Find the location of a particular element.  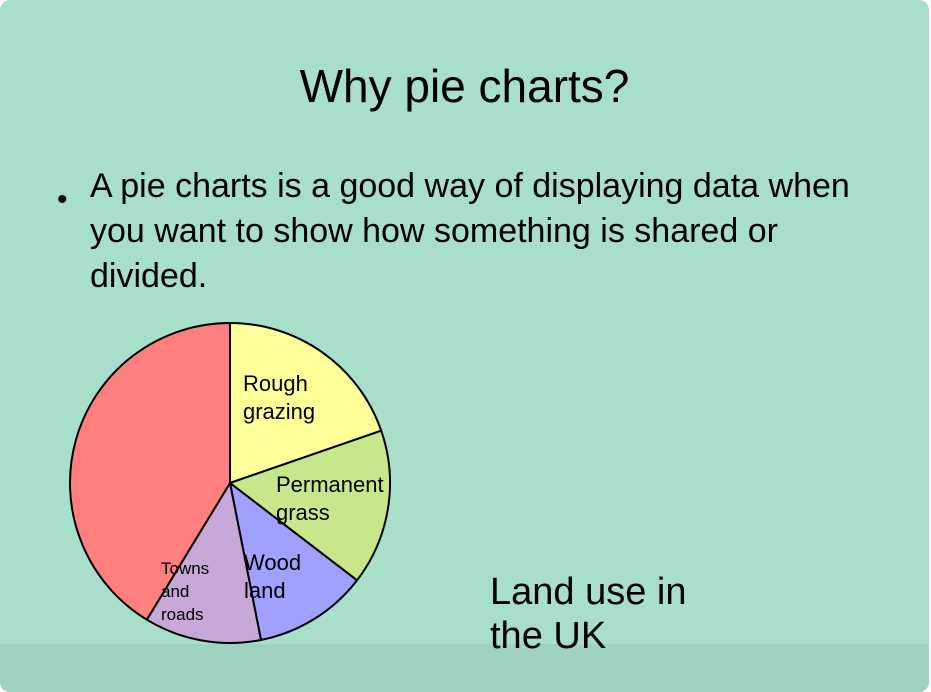

pie-label-towns-and-roads: Towns and roads is located at coordinates (185, 591).